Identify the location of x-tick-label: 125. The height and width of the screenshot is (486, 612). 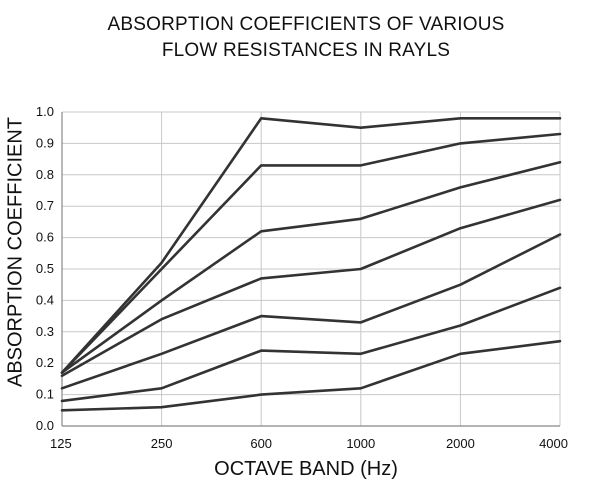
(61, 443).